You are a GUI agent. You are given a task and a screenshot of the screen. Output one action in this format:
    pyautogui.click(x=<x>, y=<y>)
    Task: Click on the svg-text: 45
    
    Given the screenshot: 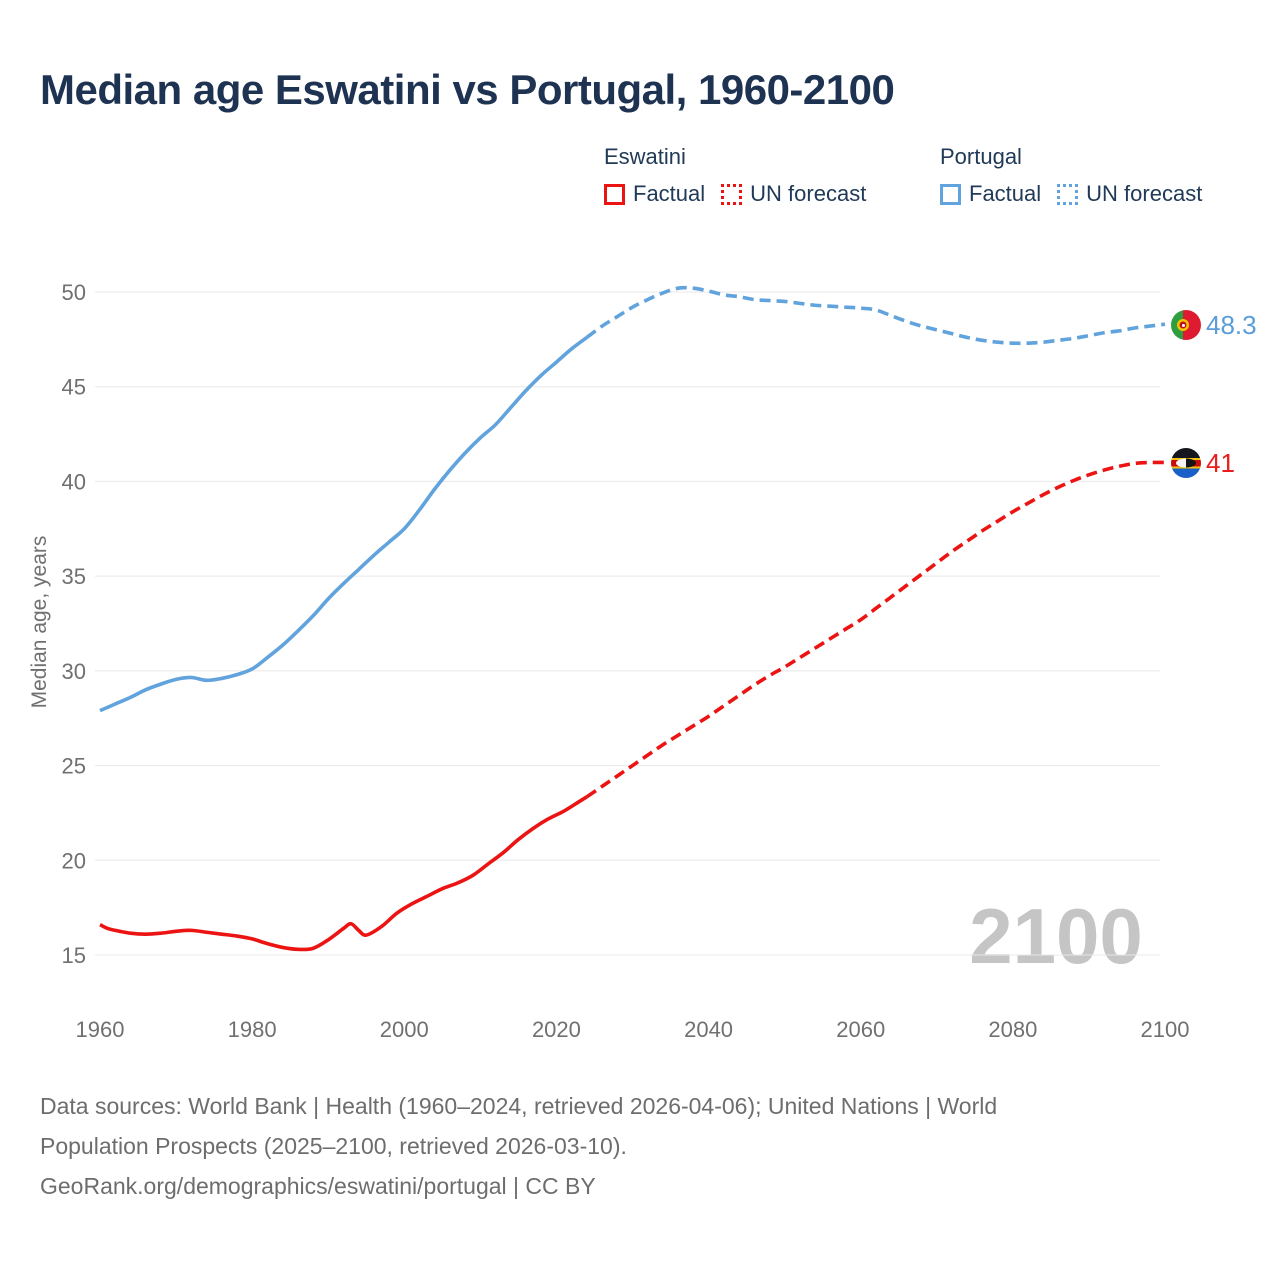 What is the action you would take?
    pyautogui.click(x=74, y=387)
    